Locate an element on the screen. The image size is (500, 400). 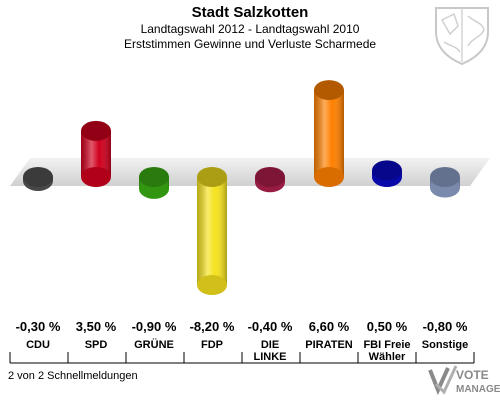
value-label: 6,60 % is located at coordinates (329, 326).